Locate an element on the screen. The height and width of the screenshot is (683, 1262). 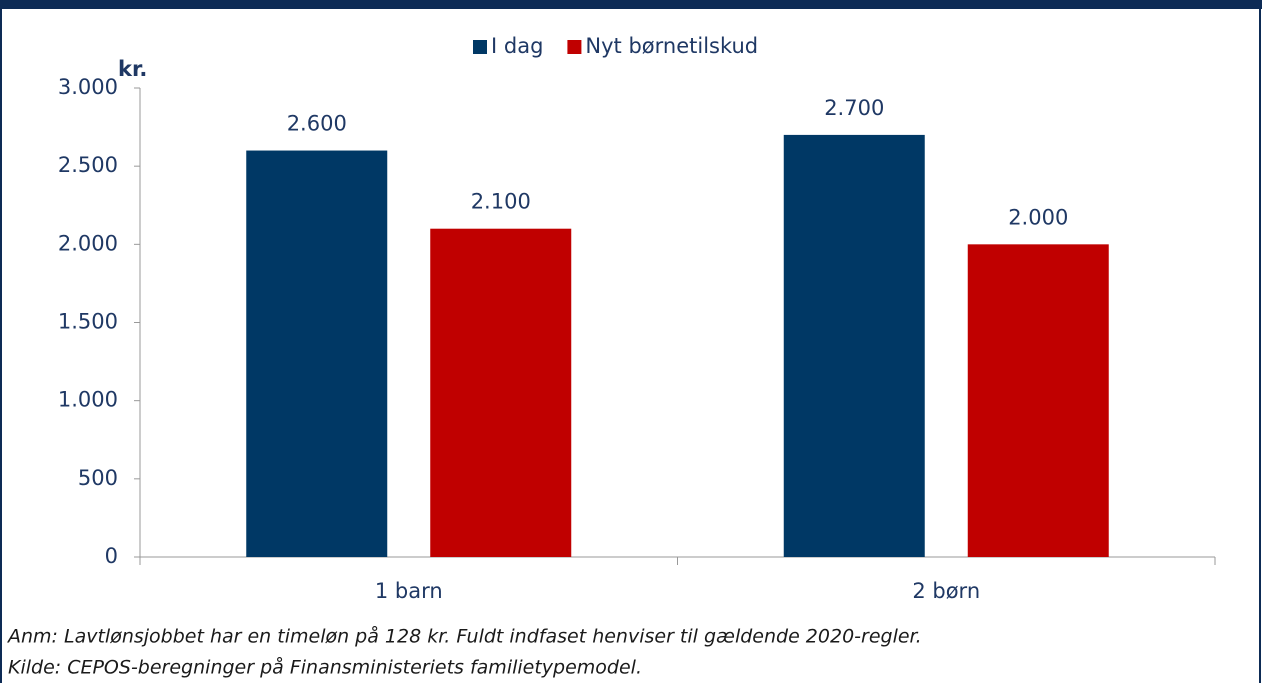
y-tick-label: 500 is located at coordinates (98, 478).